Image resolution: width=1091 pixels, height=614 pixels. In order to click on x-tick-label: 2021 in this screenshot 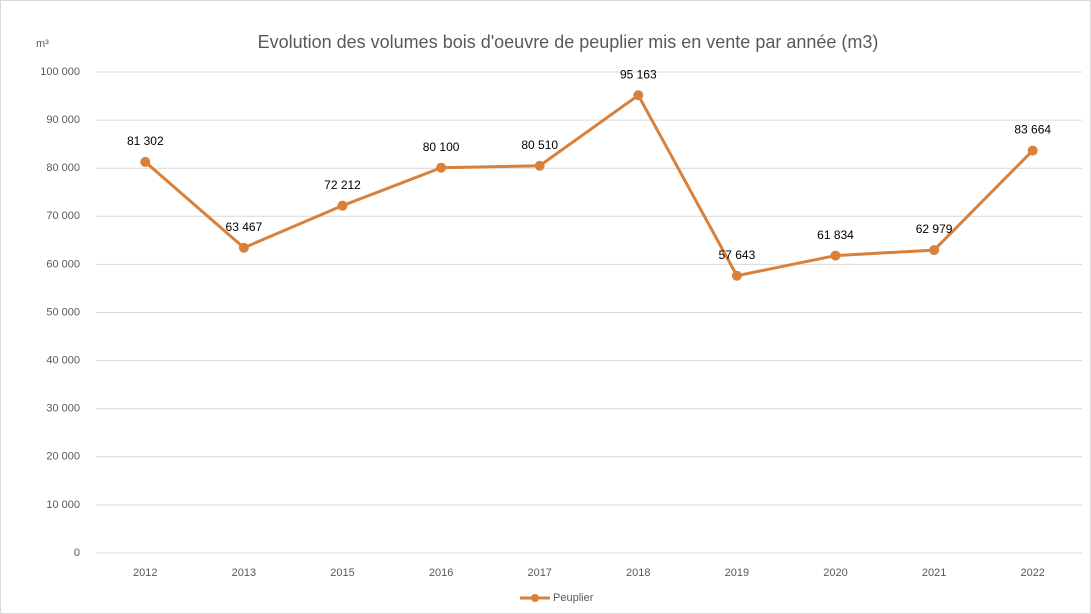, I will do `click(934, 573)`.